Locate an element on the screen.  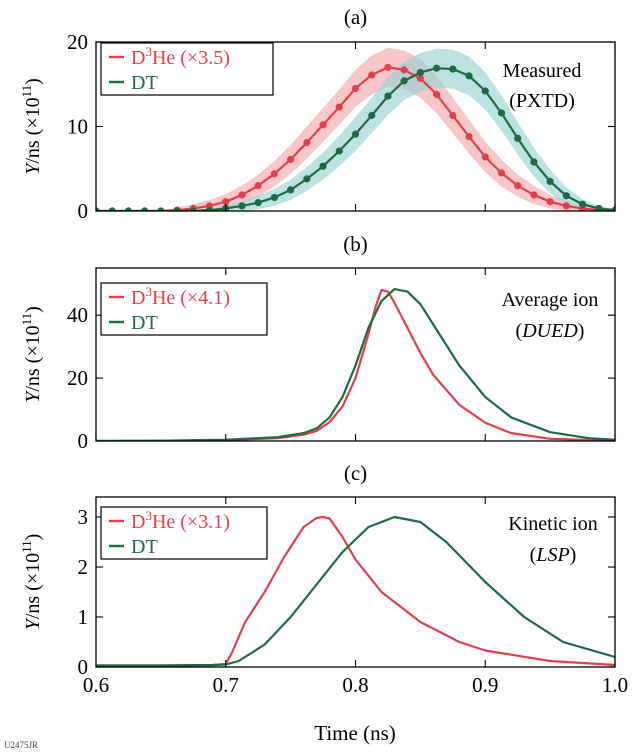
x-tick-label: 1.0 is located at coordinates (615, 685).